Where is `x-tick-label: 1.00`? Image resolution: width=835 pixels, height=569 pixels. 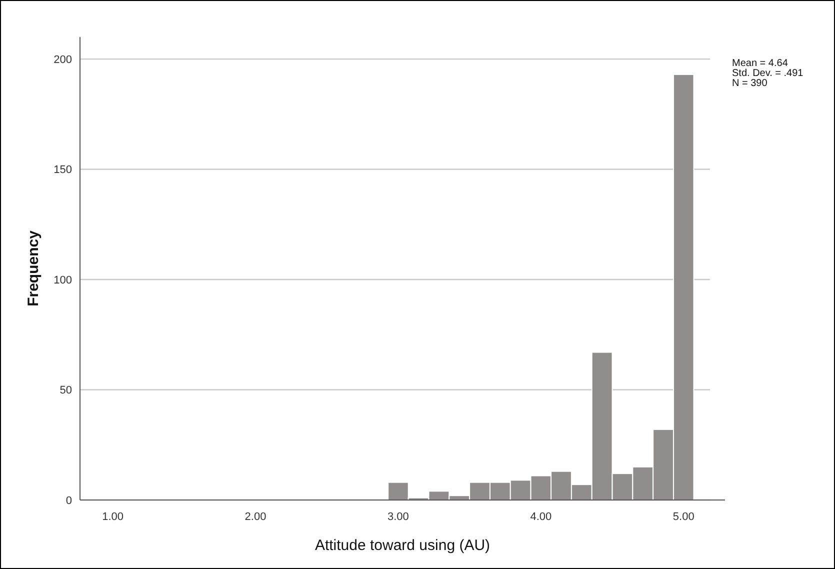 x-tick-label: 1.00 is located at coordinates (113, 517).